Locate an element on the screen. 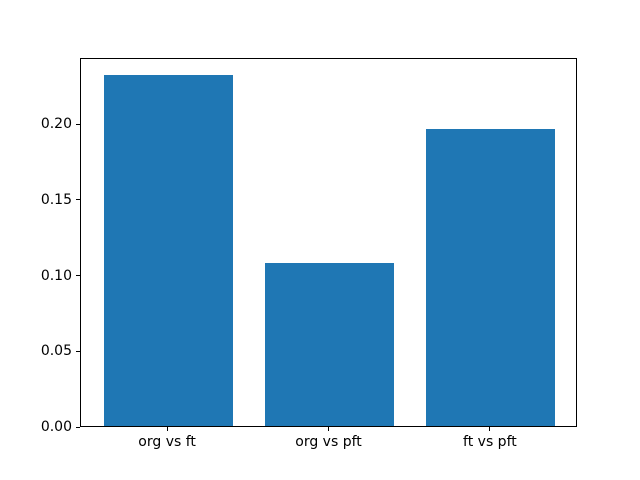  x-tick-label: org vs pft is located at coordinates (328, 442).